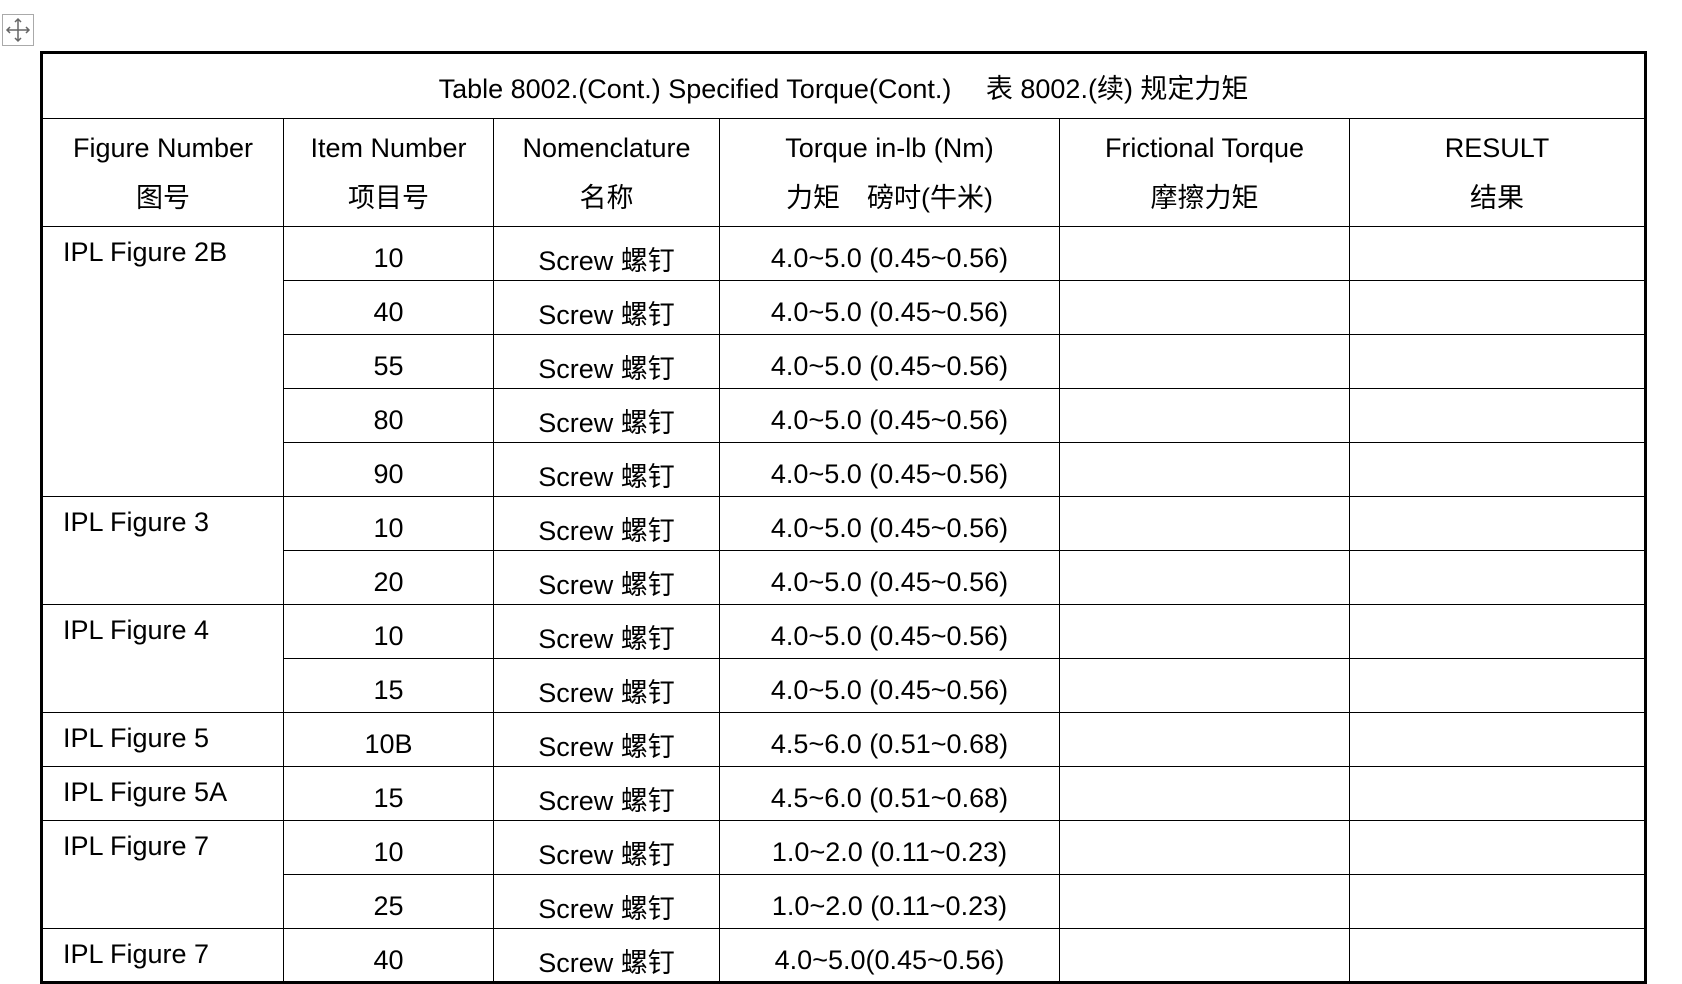 The image size is (1682, 984). I want to click on item-cell: 10B, so click(388, 739).